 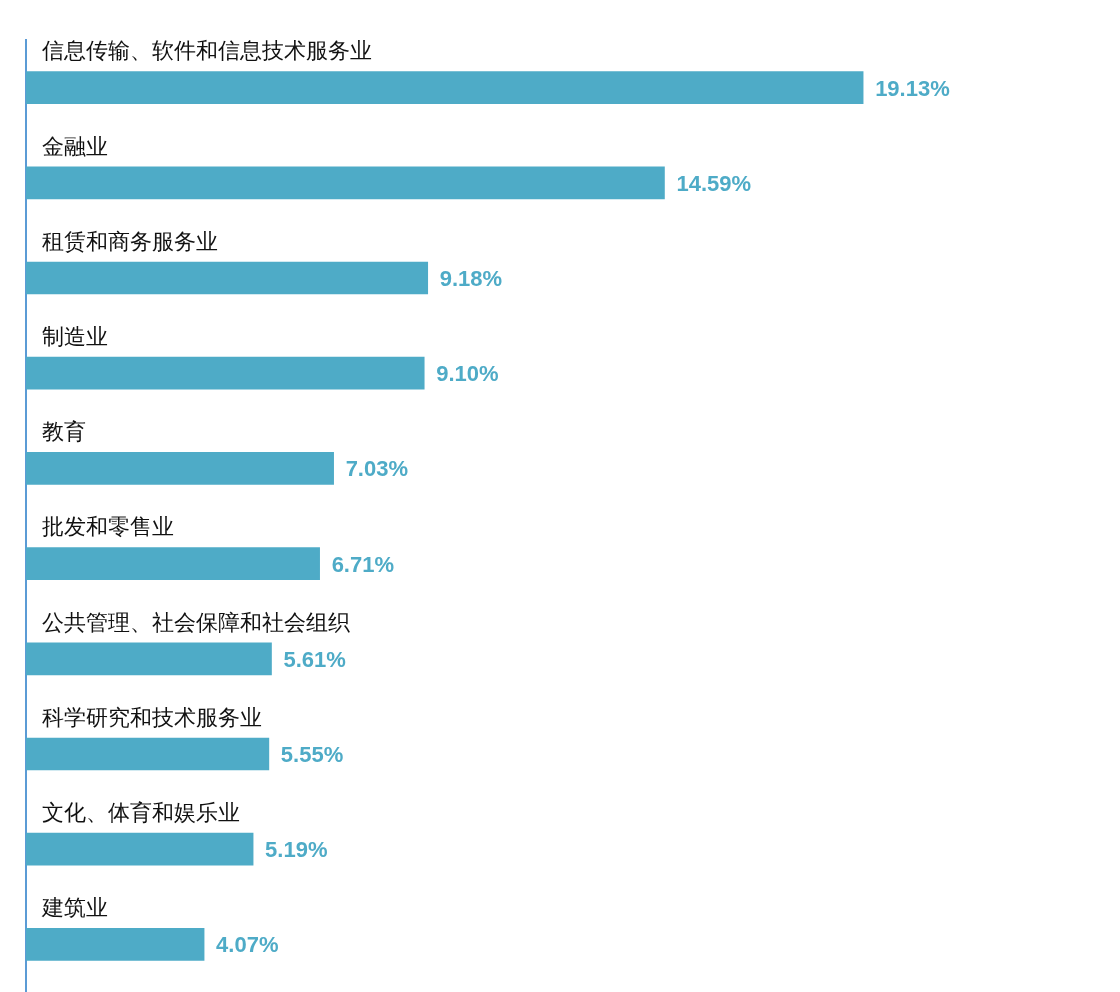 What do you see at coordinates (75, 146) in the screenshot?
I see `y-tick-label: 金融业` at bounding box center [75, 146].